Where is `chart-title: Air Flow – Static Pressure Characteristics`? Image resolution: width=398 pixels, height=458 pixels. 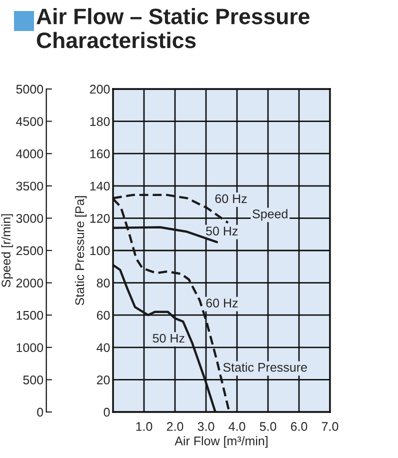
chart-title: Air Flow – Static Pressure Characteristics is located at coordinates (173, 28).